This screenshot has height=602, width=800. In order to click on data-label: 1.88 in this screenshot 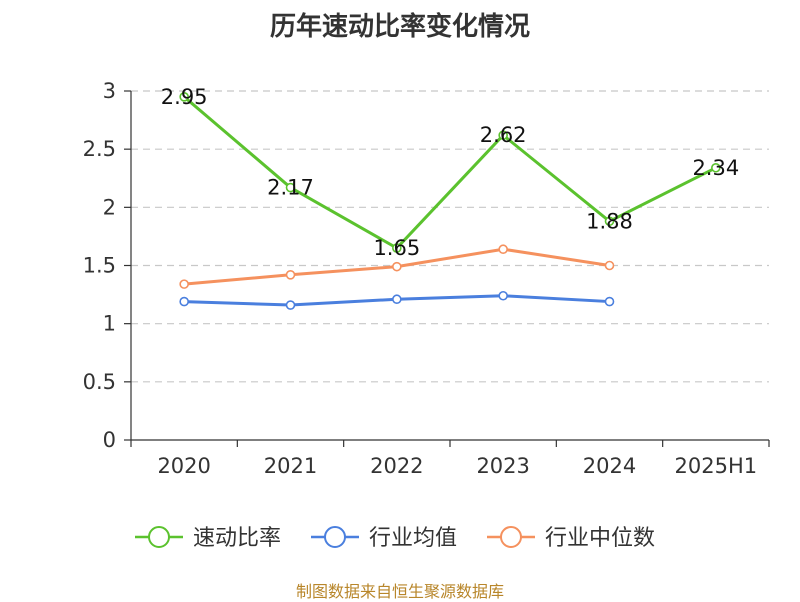, I will do `click(609, 221)`.